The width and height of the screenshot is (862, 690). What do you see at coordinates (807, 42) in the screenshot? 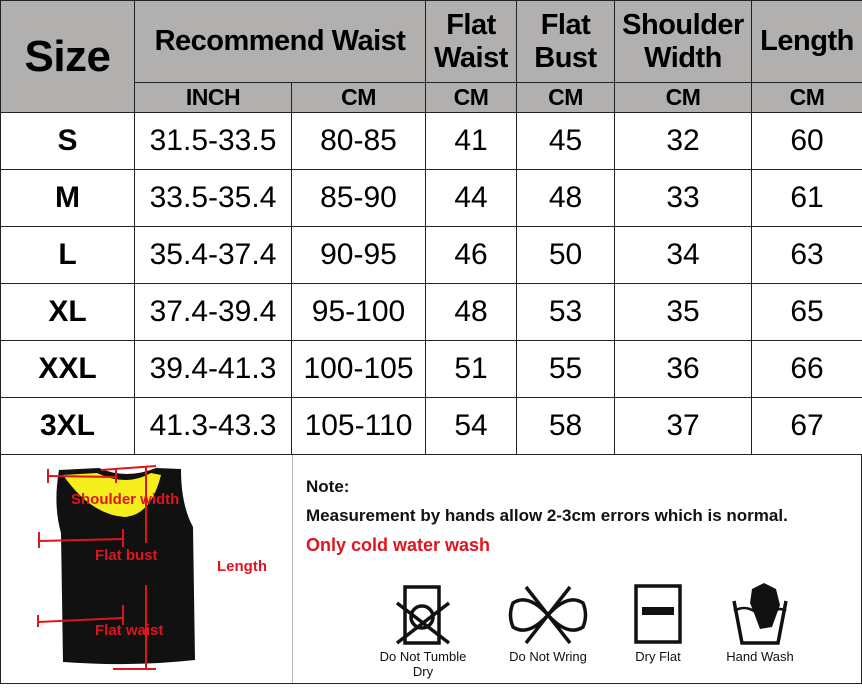
I see `header-length: Length` at bounding box center [807, 42].